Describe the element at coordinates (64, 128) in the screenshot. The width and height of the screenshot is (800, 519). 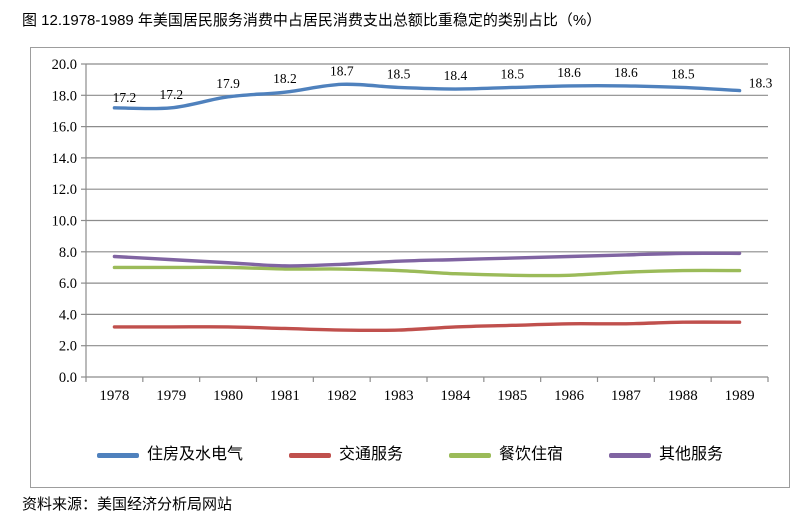
I see `y-tick-label: 16.0` at that location.